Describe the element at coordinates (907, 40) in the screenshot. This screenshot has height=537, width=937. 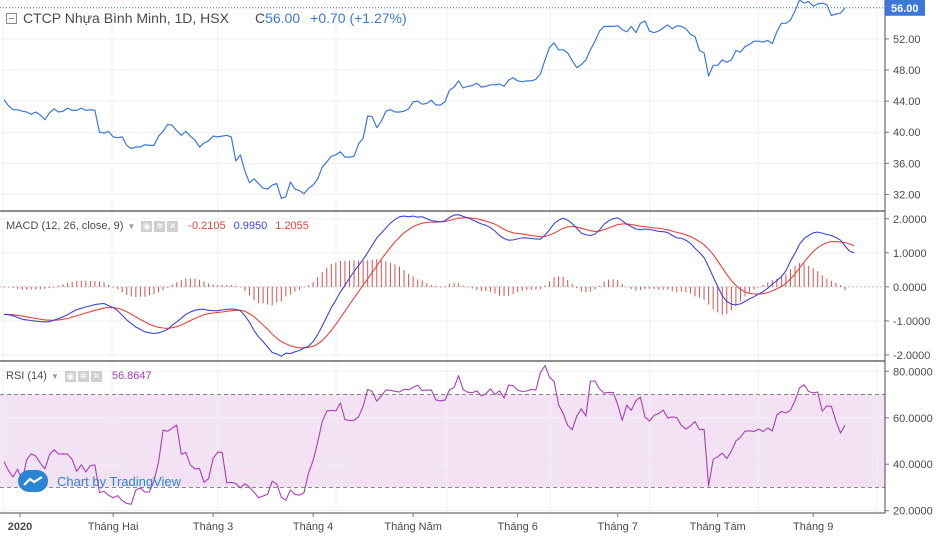
I see `price-y-tick-label: 52.00` at that location.